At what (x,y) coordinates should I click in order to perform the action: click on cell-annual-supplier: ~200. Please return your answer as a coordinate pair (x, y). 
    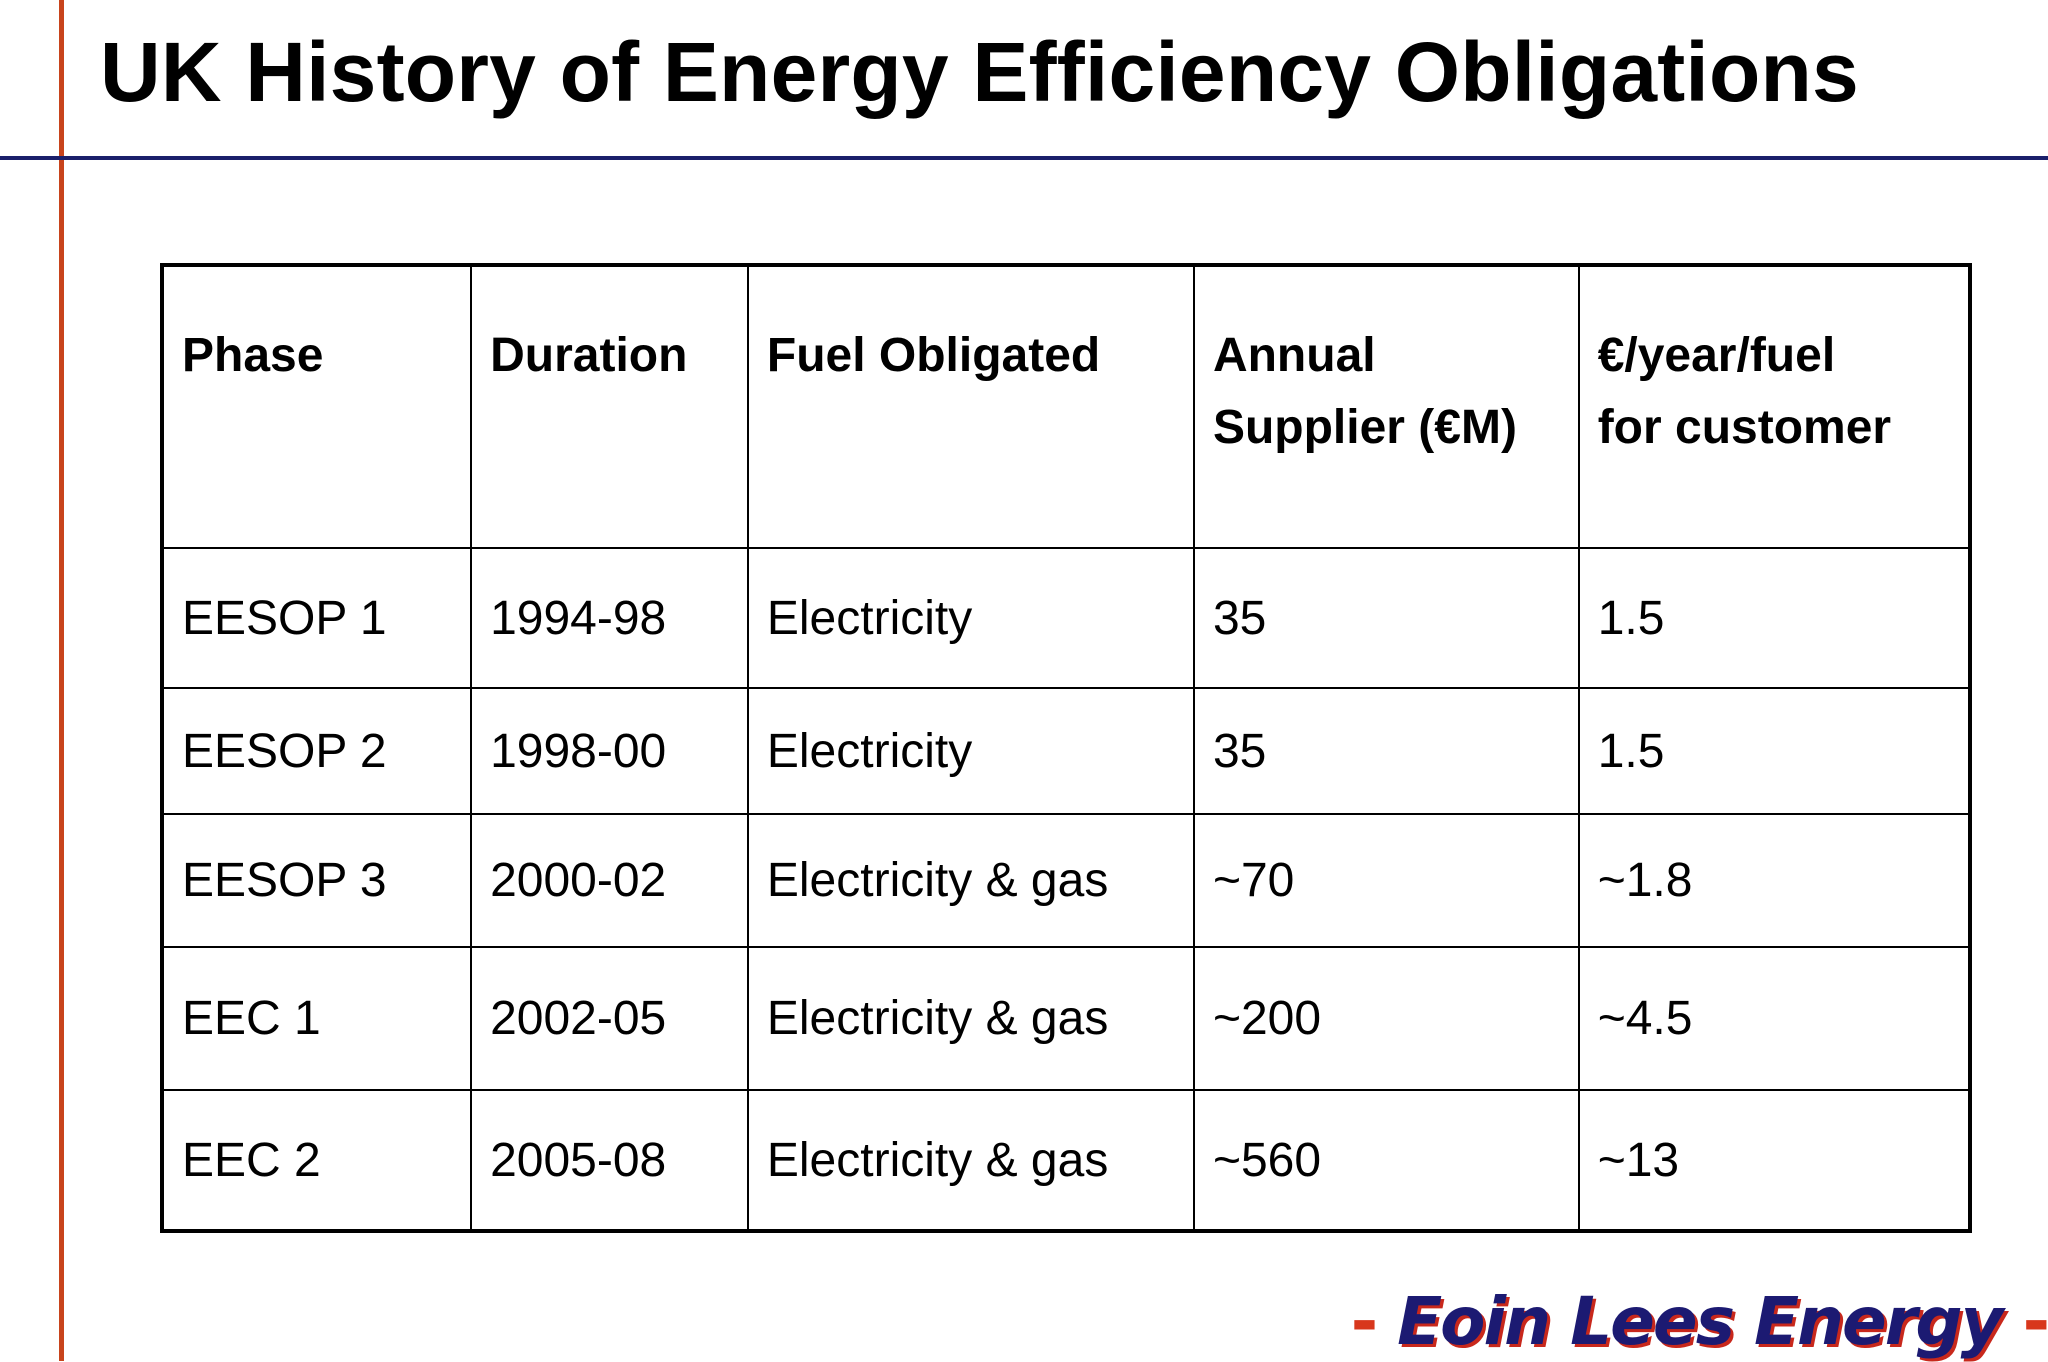
    Looking at the image, I should click on (1386, 1018).